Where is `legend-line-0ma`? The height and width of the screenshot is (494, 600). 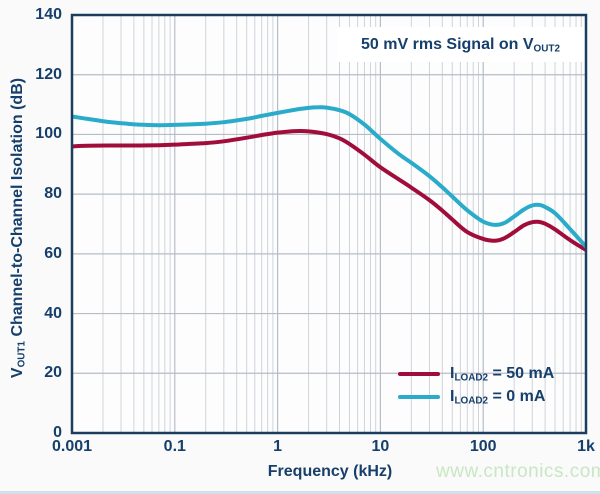
legend-line-0ma is located at coordinates (419, 397).